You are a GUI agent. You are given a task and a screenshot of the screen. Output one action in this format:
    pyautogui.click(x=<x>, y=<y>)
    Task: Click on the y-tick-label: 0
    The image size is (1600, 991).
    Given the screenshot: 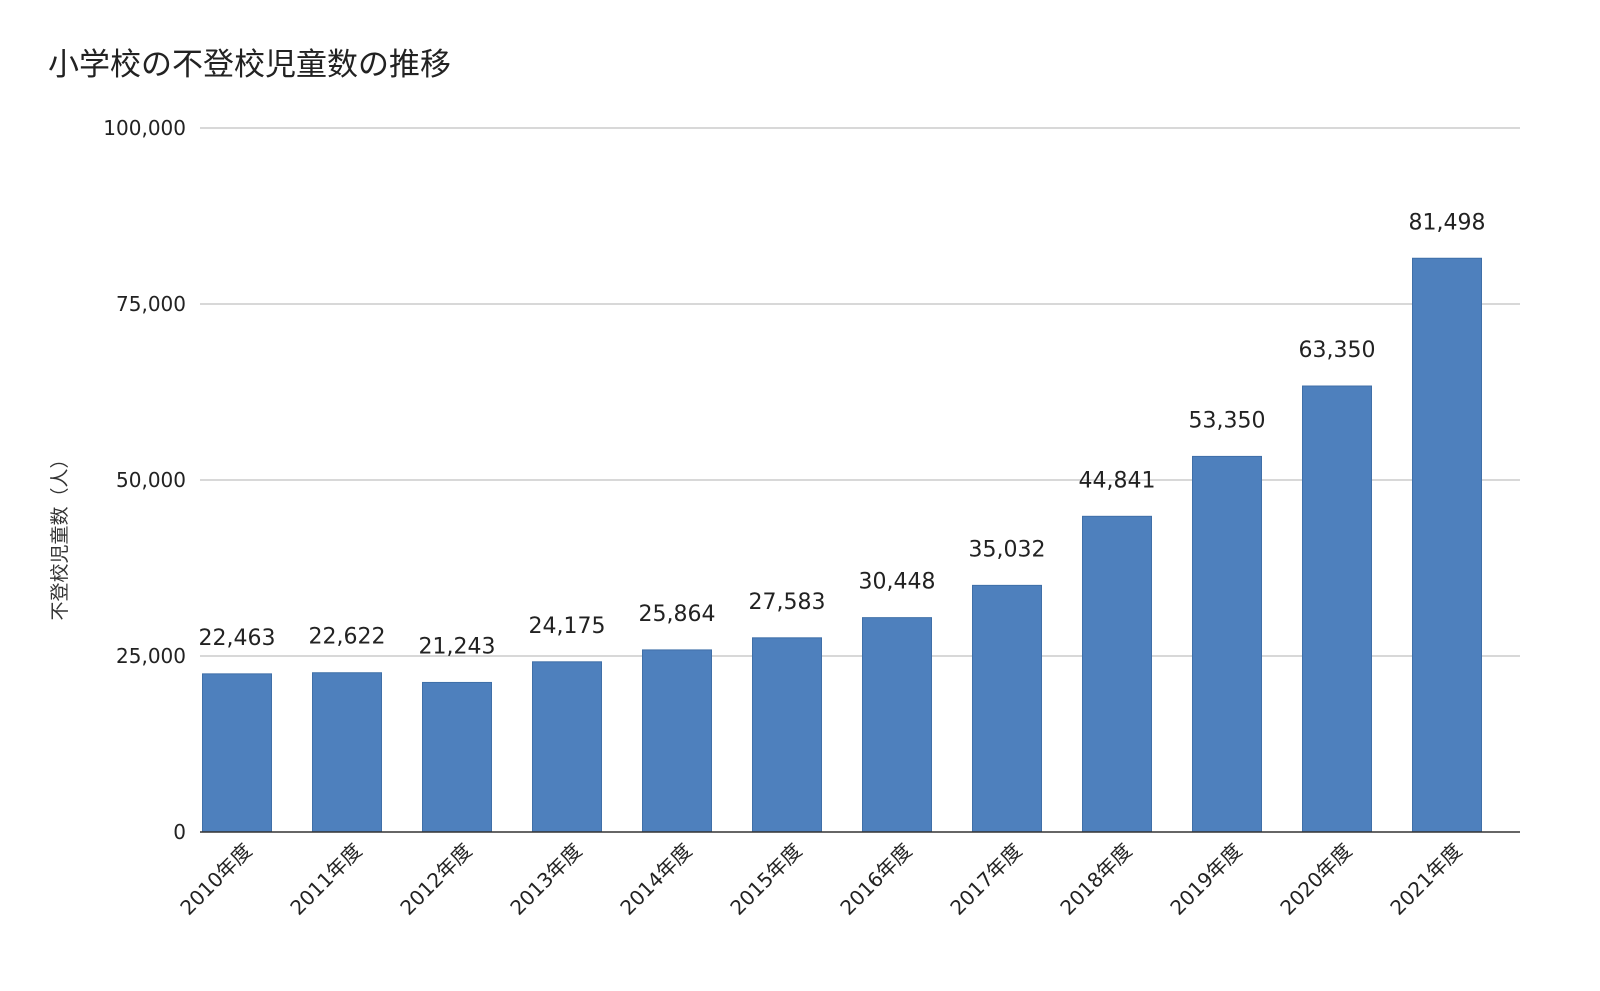 What is the action you would take?
    pyautogui.click(x=179, y=832)
    